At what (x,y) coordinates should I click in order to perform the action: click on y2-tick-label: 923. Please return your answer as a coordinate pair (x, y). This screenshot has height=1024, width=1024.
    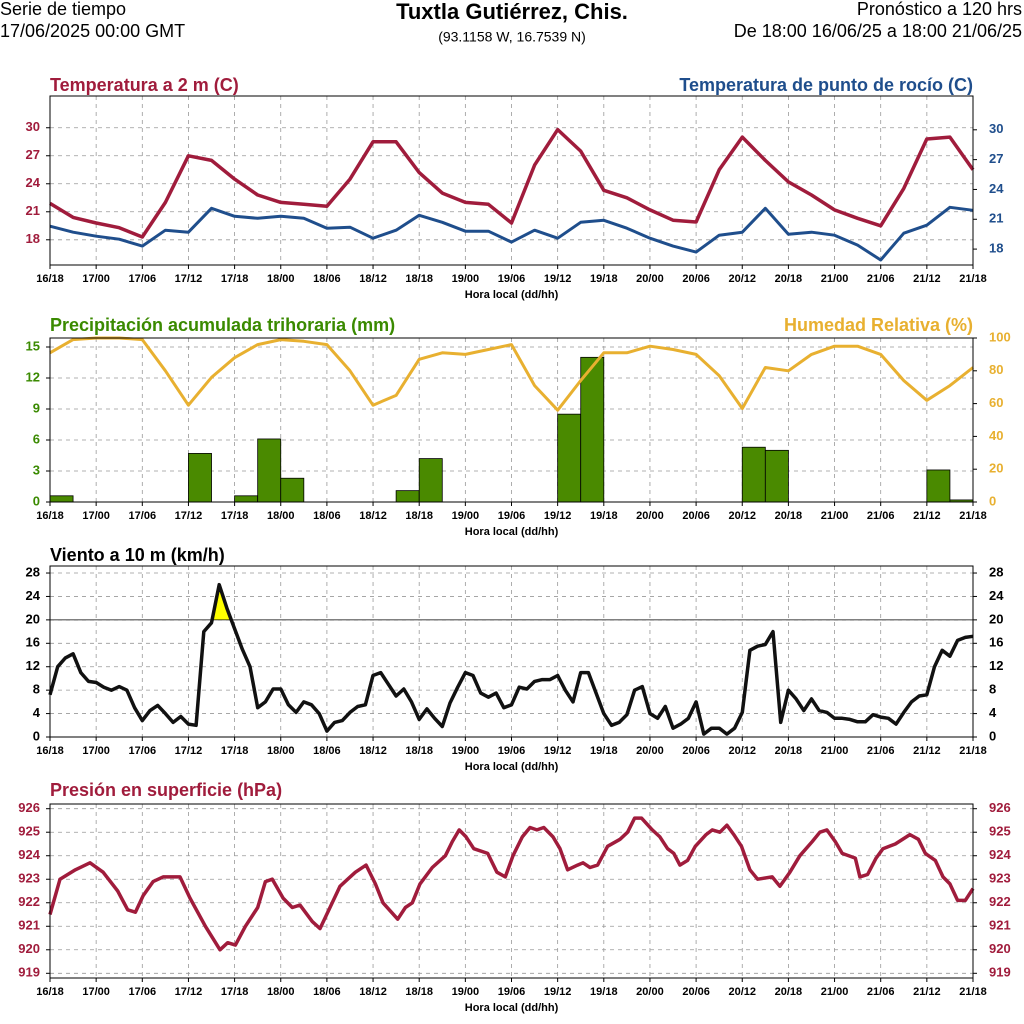
    Looking at the image, I should click on (1000, 878).